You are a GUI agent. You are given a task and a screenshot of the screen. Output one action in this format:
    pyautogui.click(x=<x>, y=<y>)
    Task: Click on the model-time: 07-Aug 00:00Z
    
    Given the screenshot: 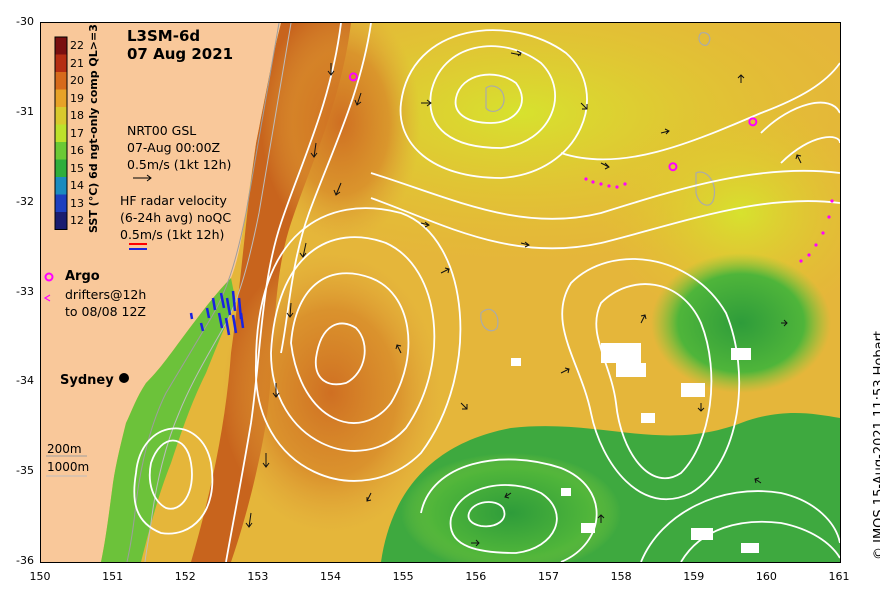 What is the action you would take?
    pyautogui.click(x=174, y=147)
    